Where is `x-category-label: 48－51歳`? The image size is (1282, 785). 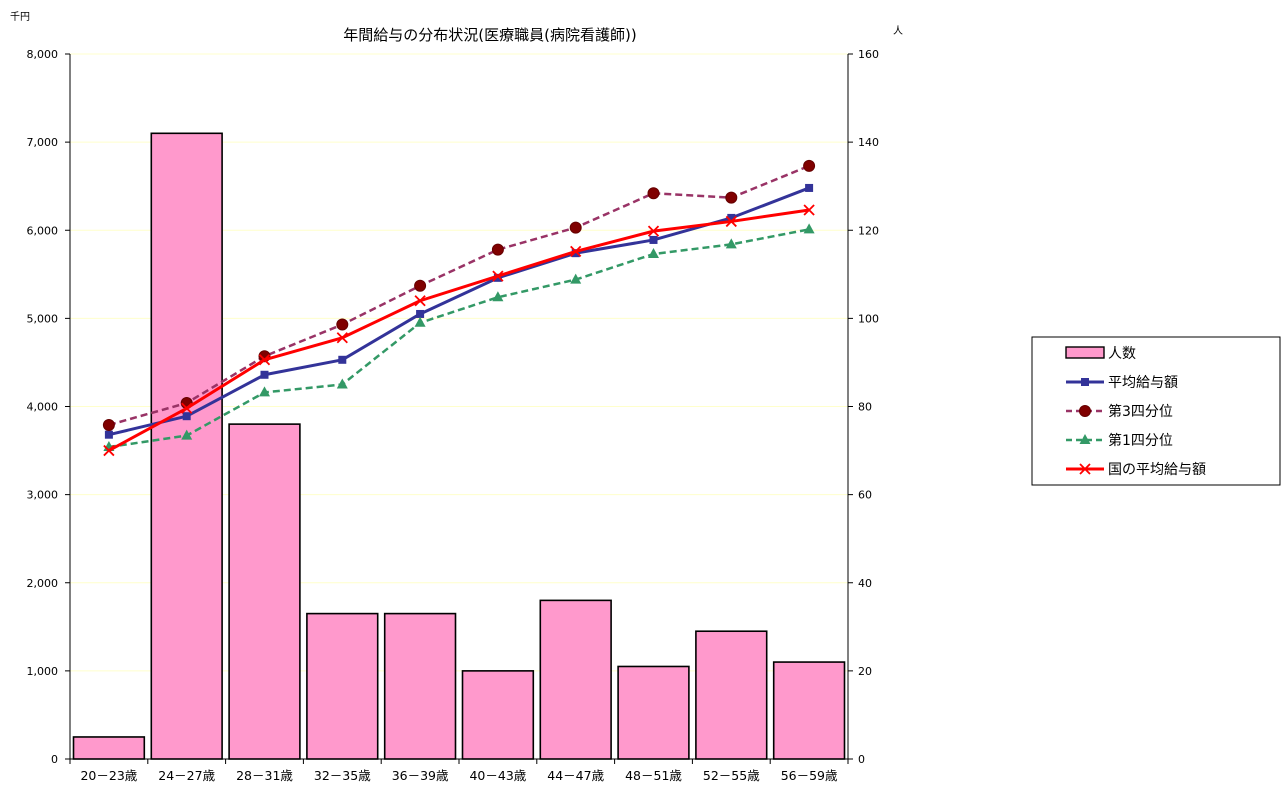 x-category-label: 48－51歳 is located at coordinates (653, 775).